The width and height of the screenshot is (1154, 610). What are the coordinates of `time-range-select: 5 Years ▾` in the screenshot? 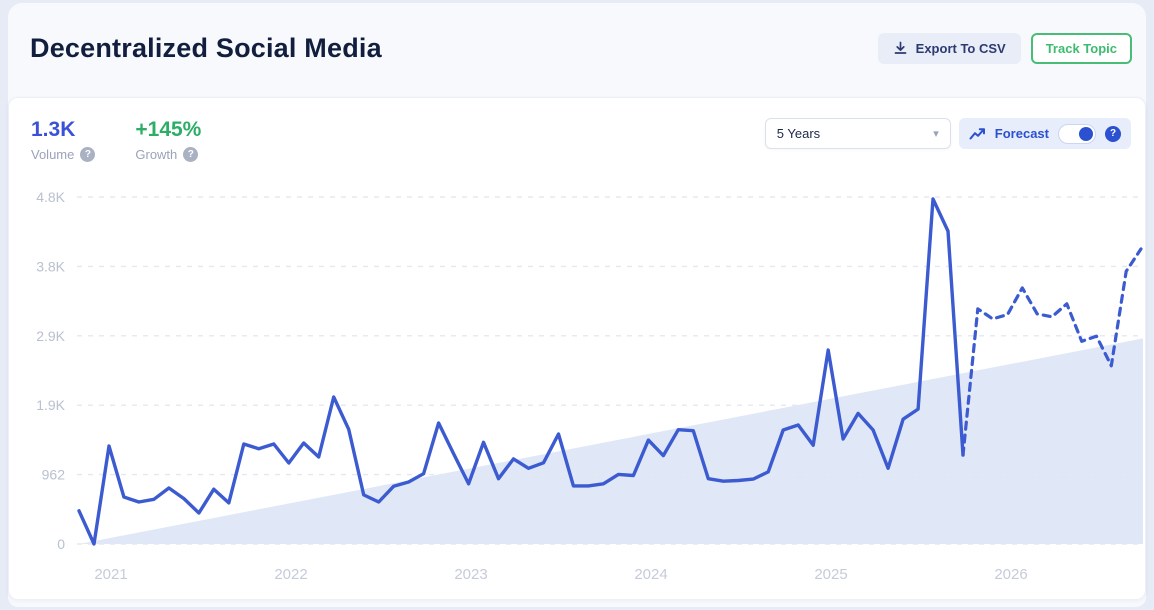 It's located at (857, 133).